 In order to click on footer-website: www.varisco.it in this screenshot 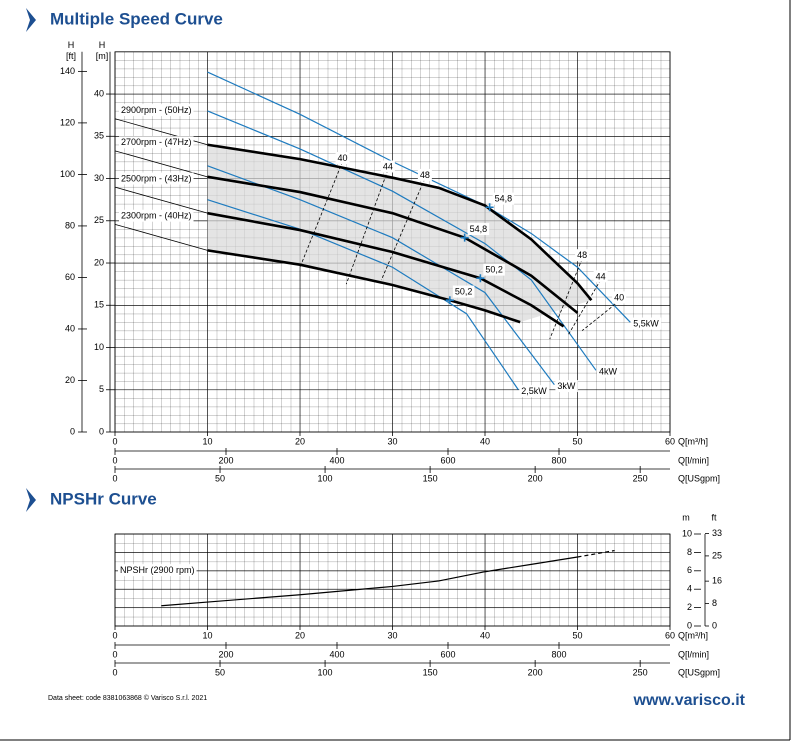, I will do `click(689, 700)`.